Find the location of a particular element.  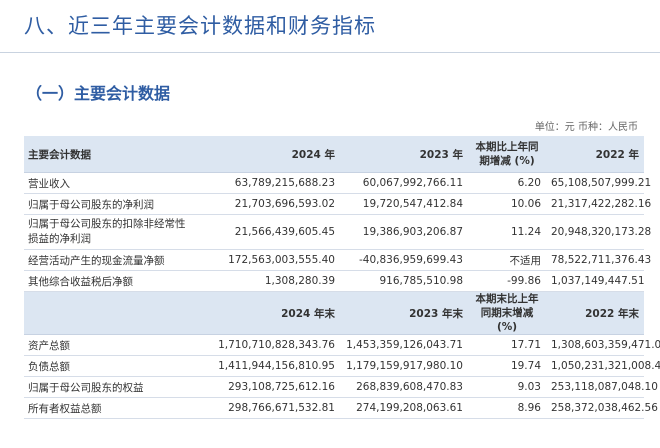

cell-value: 17.71 is located at coordinates (507, 345).